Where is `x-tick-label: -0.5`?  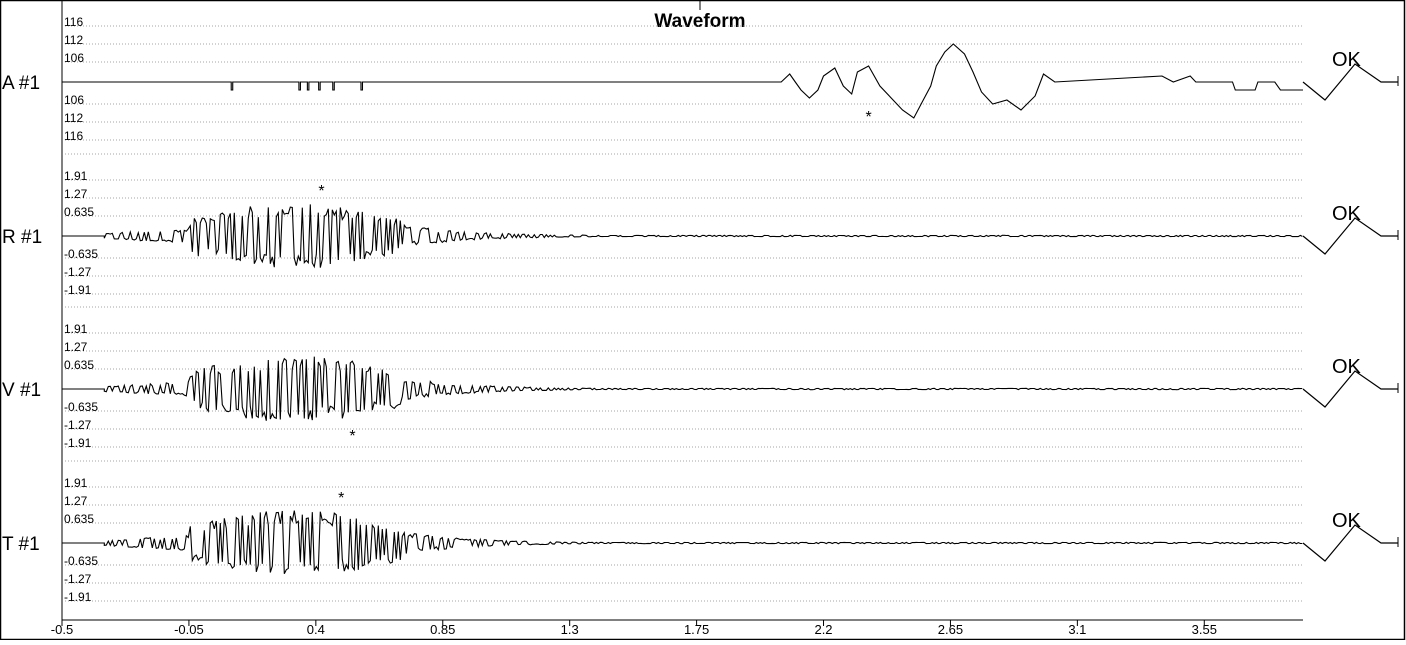 x-tick-label: -0.5 is located at coordinates (62, 629).